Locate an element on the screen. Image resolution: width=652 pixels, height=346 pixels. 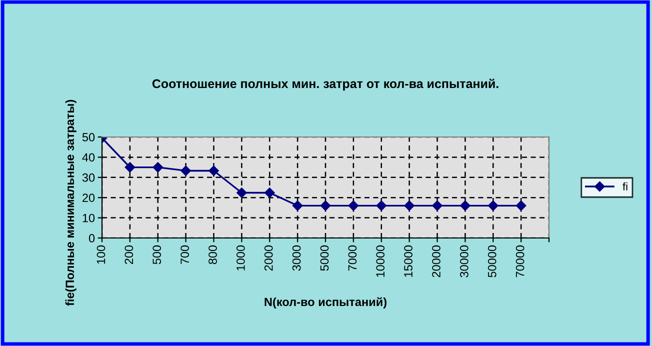
x-tick-label: 50000 is located at coordinates (492, 261).